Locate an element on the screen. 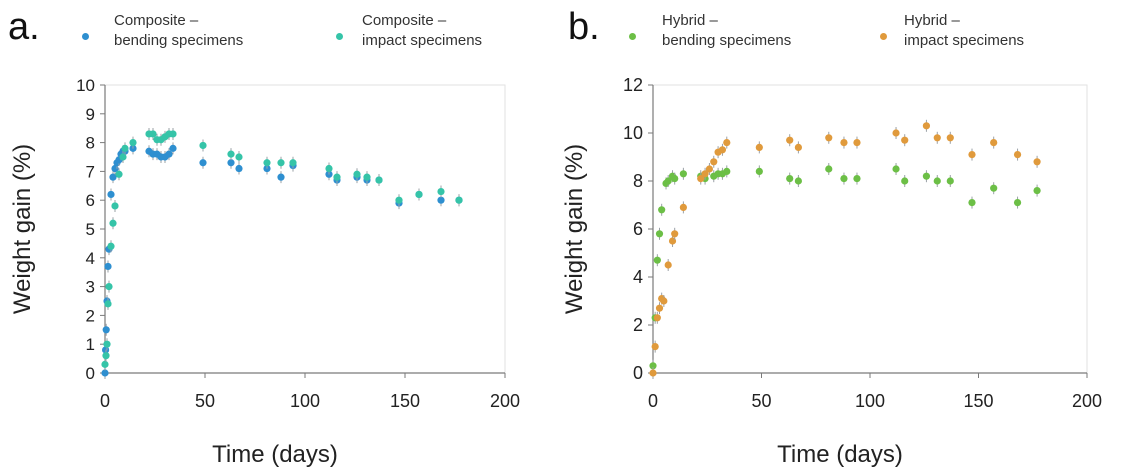  x-tick-label: 50 is located at coordinates (205, 401).